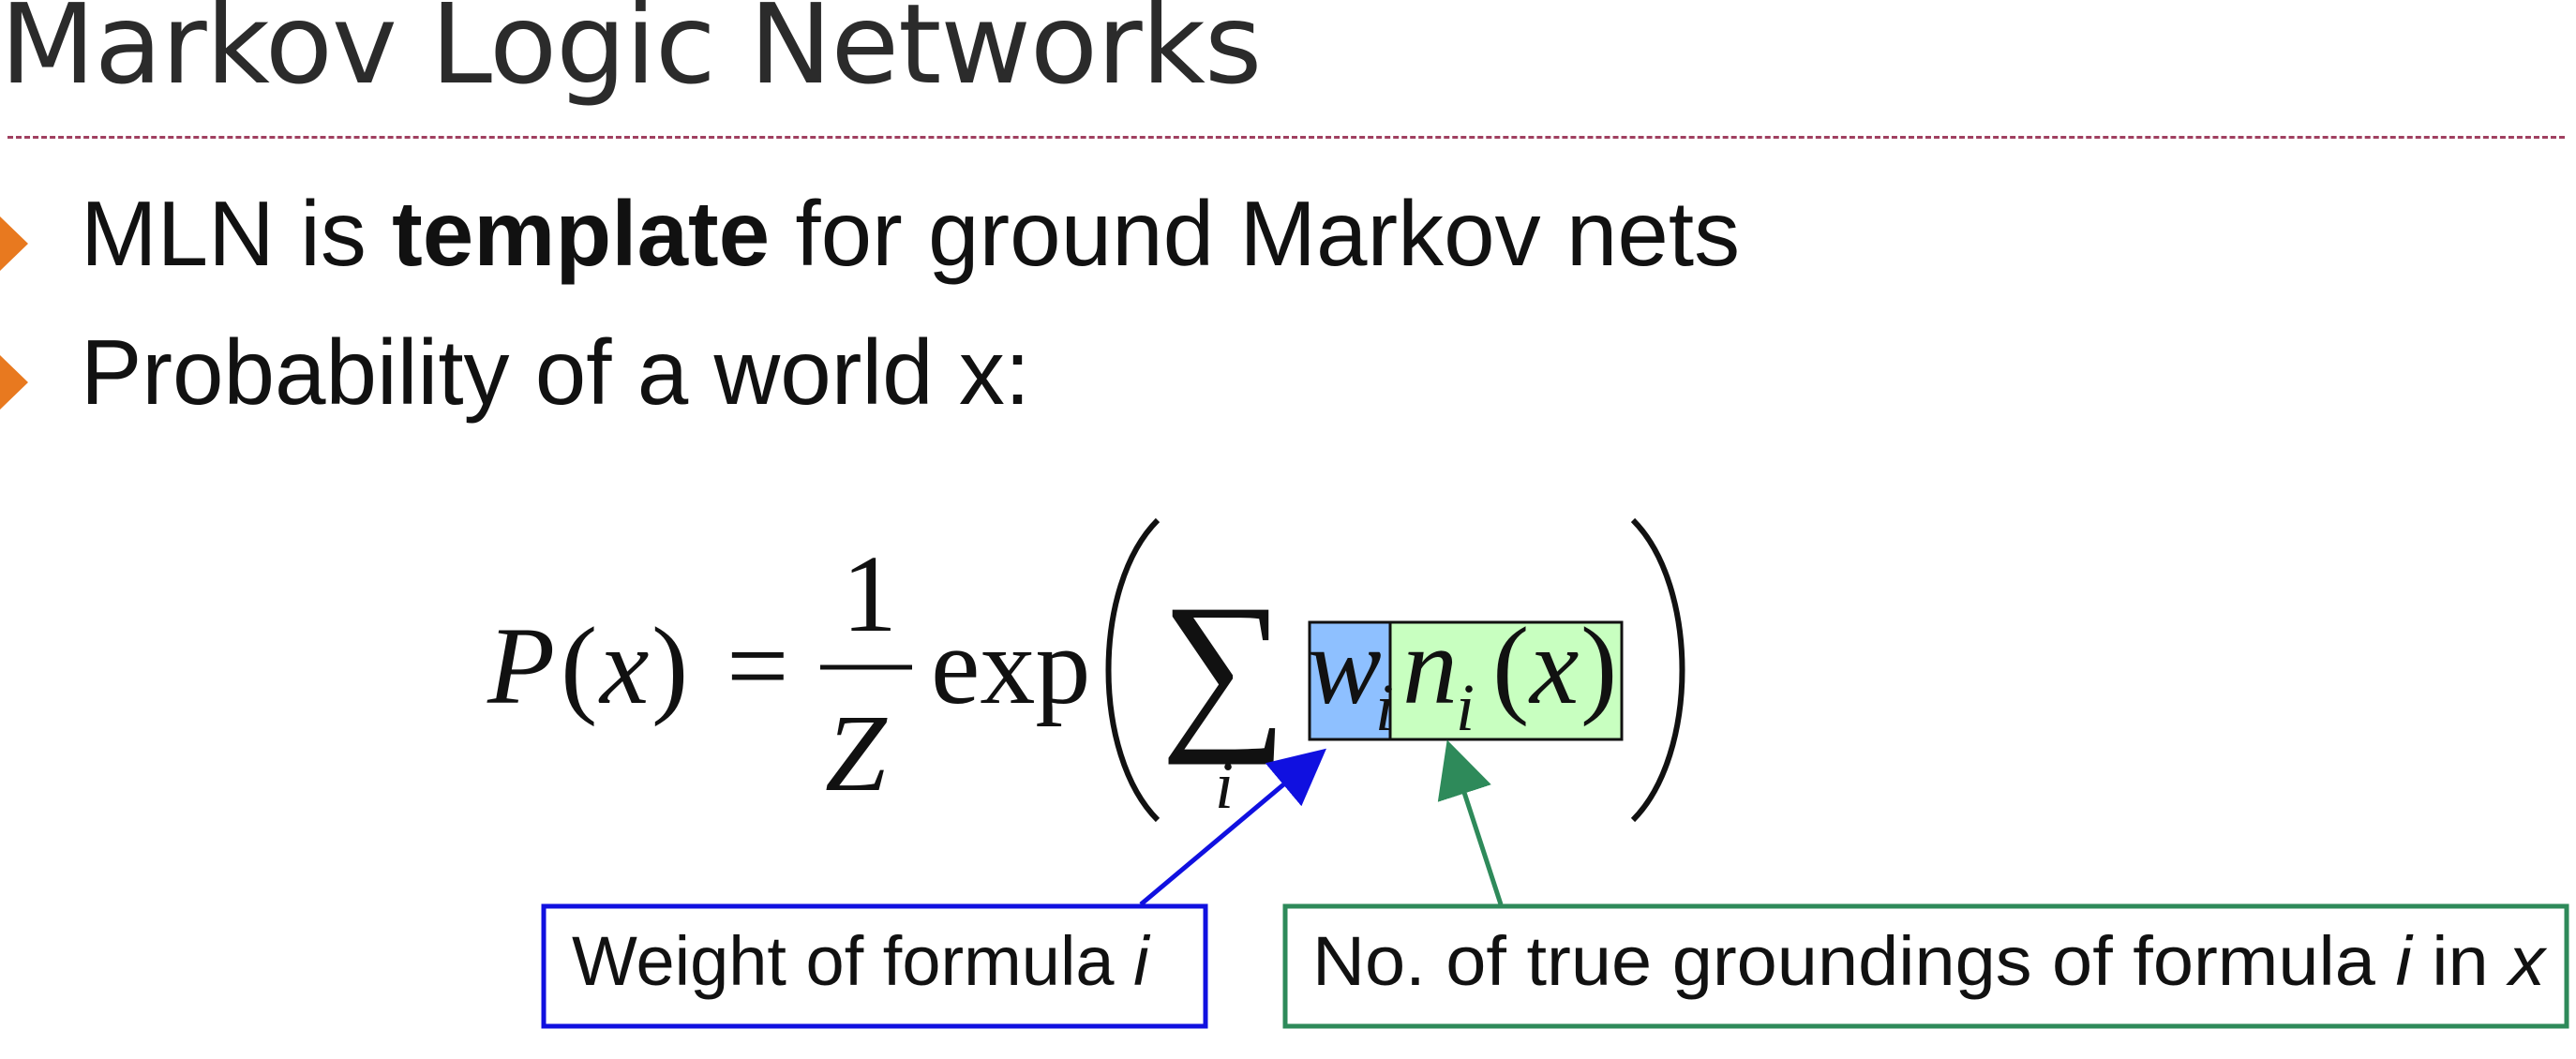  I want to click on formula-count-n: n, so click(1430, 665).